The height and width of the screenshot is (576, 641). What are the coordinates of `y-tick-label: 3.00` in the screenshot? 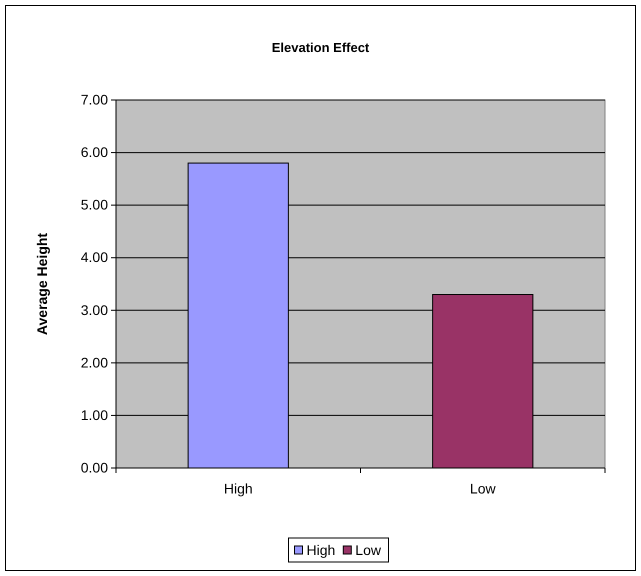 It's located at (94, 310).